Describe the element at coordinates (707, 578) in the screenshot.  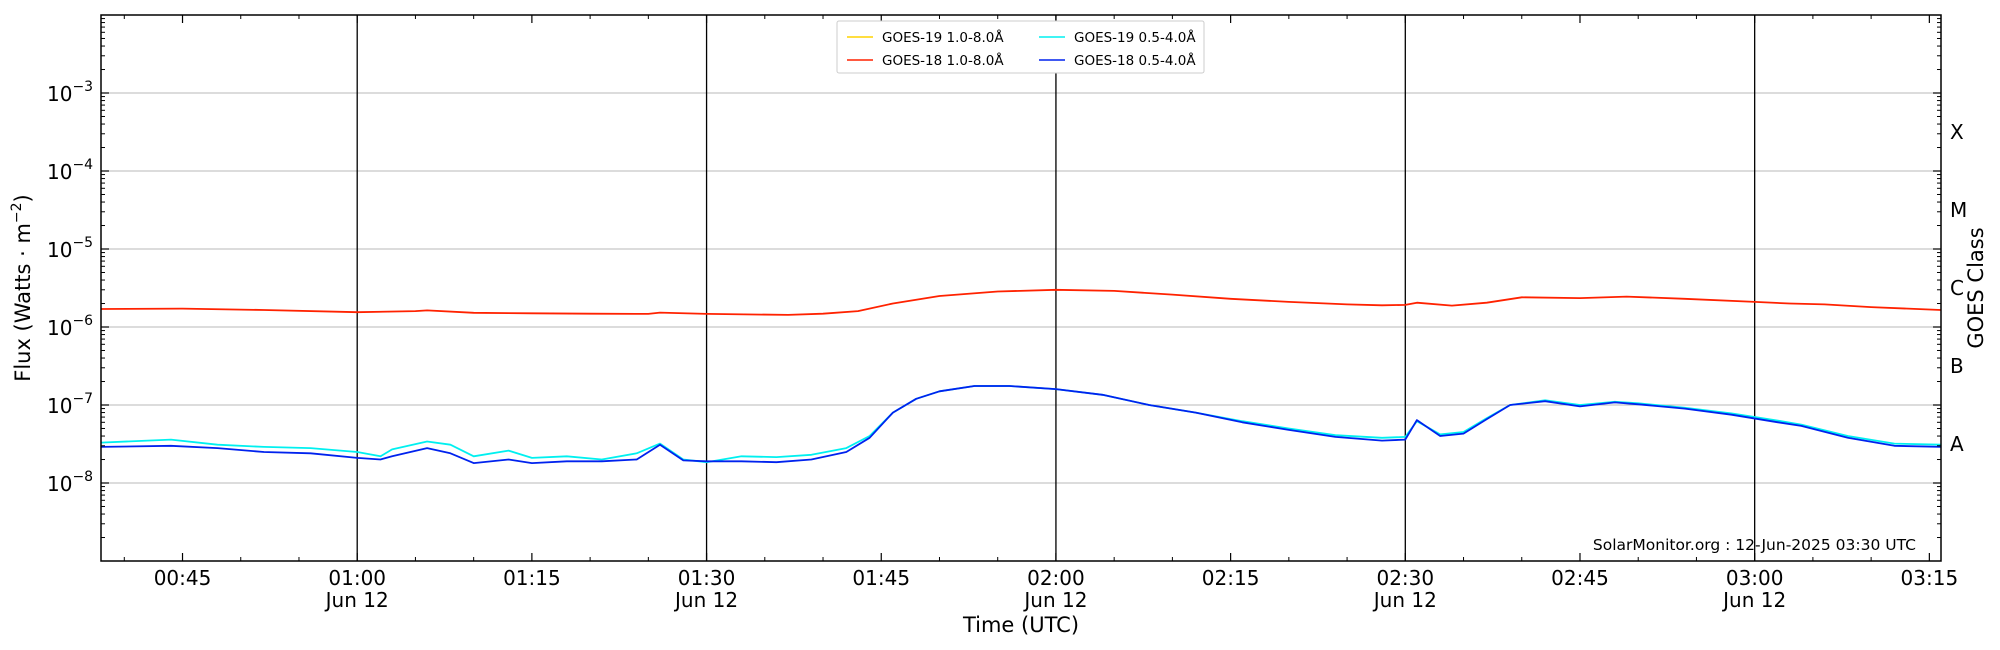
I see `x-tick-label: 01:30` at that location.